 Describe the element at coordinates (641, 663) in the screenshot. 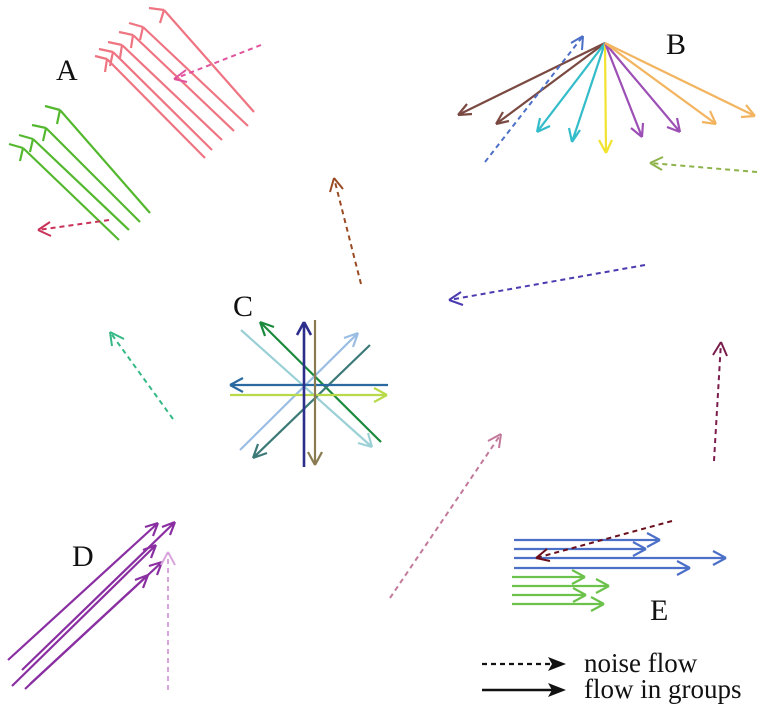

I see `legend-noise-flow-label: noise flow` at that location.